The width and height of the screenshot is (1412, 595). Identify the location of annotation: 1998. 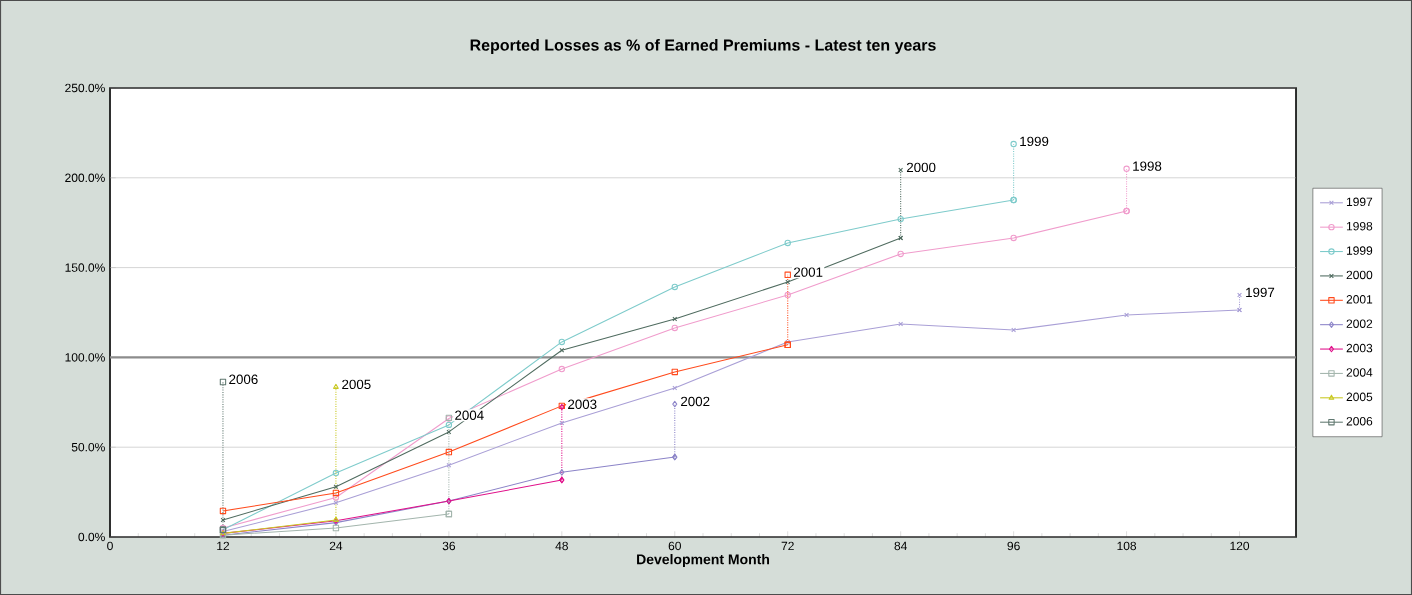
(1147, 166).